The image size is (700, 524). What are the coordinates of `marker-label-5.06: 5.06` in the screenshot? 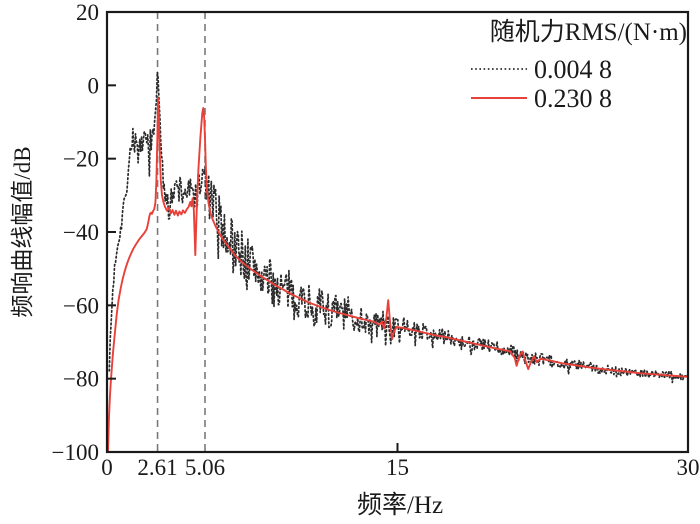 It's located at (205, 467).